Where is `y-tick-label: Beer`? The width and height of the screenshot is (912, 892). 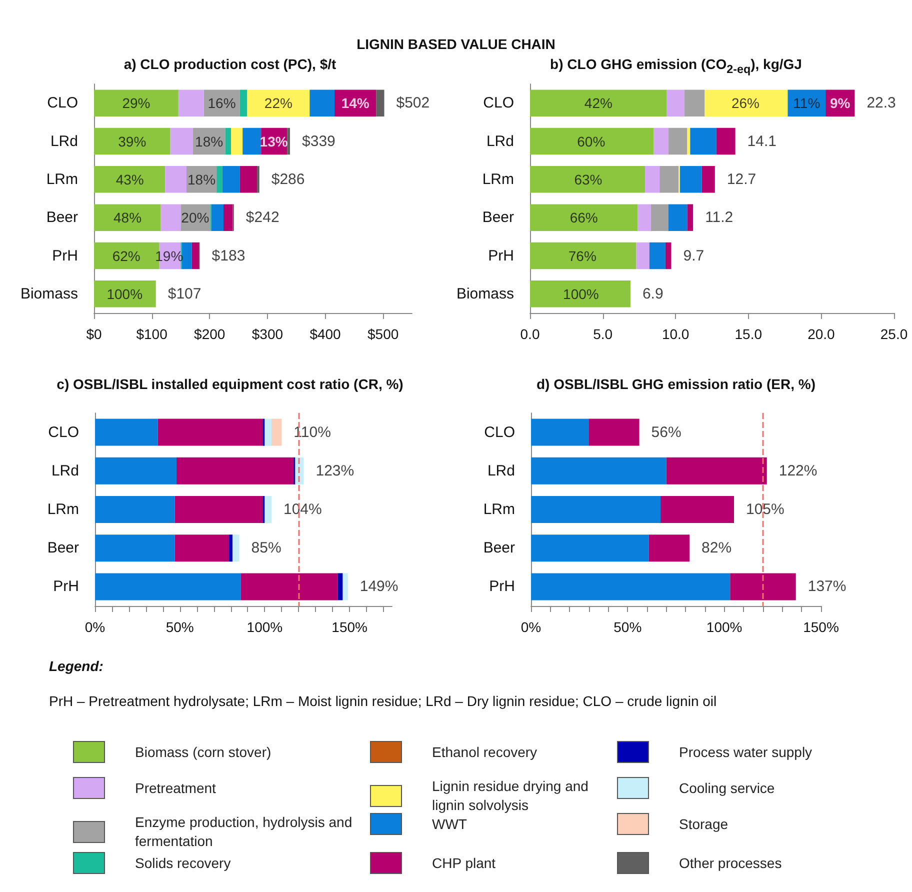
y-tick-label: Beer is located at coordinates (63, 548).